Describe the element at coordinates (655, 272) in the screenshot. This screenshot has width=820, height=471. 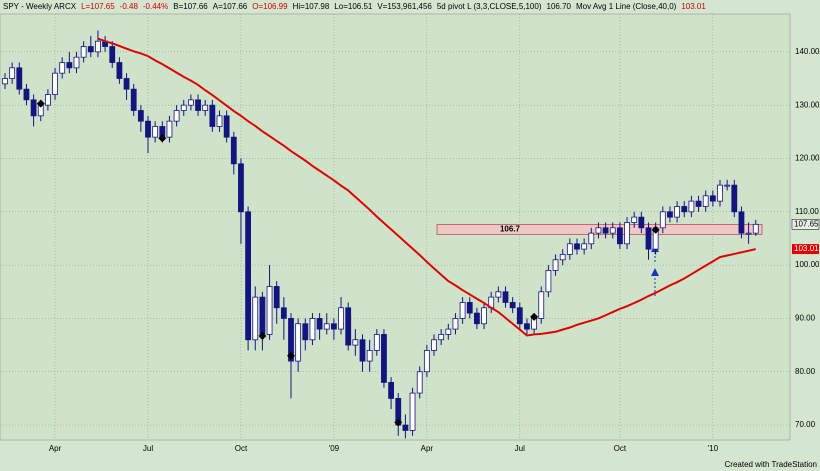
I see `arrow-head` at that location.